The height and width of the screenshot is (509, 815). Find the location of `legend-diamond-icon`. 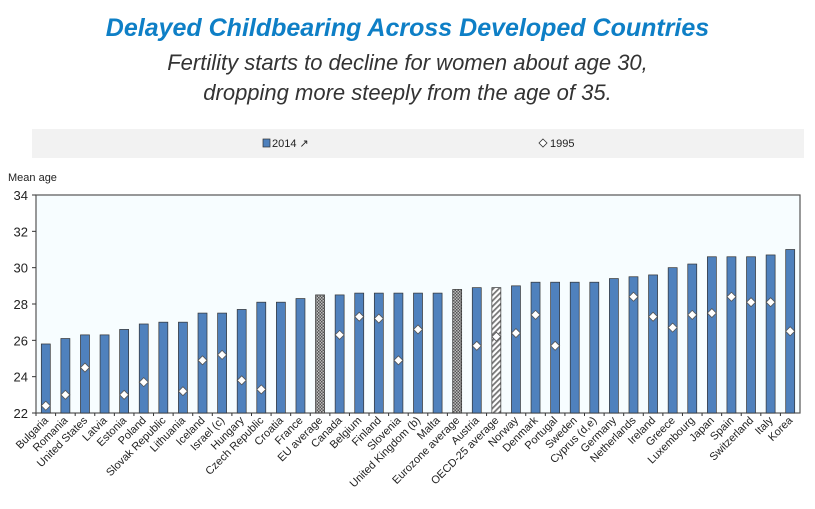

legend-diamond-icon is located at coordinates (543, 143).